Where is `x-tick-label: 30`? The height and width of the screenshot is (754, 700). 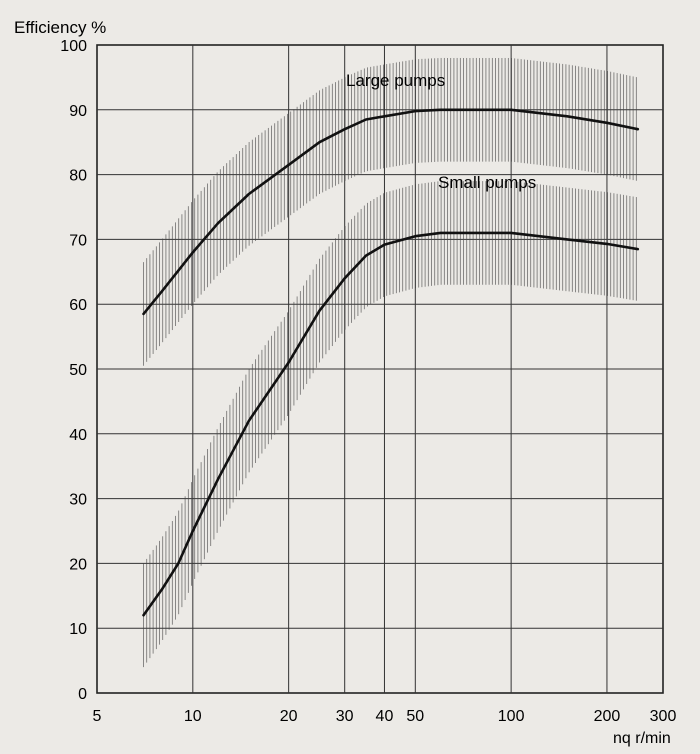 x-tick-label: 30 is located at coordinates (345, 716).